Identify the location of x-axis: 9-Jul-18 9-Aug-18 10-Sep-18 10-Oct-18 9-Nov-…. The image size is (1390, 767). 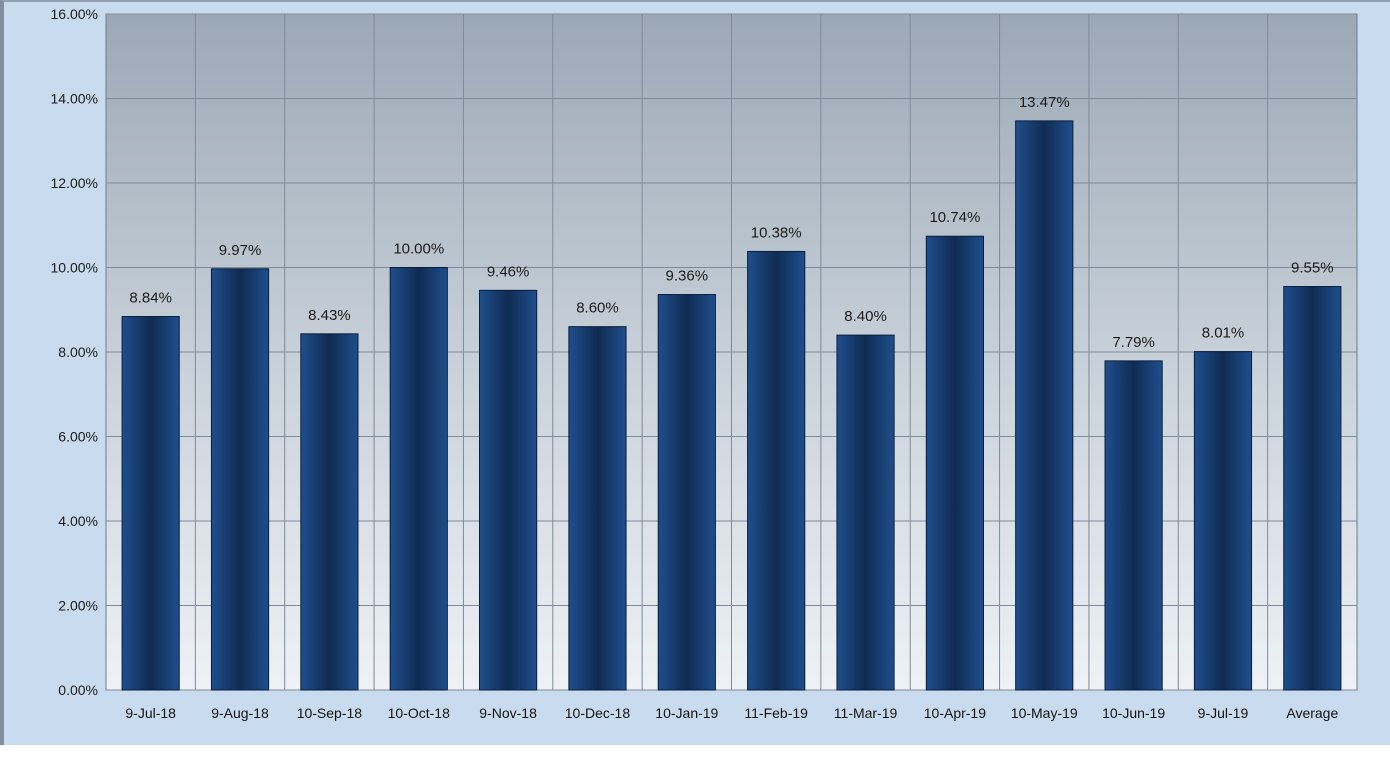
(731, 713).